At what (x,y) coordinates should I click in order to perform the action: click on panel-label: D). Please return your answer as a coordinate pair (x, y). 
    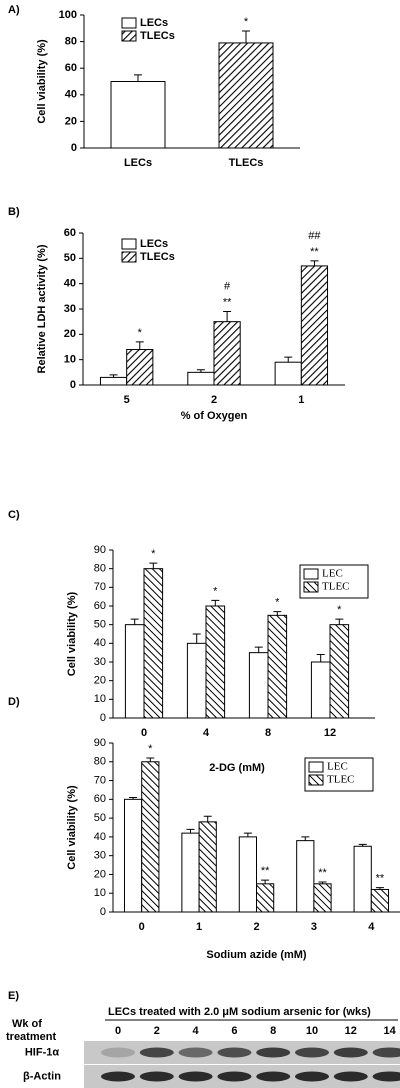
    Looking at the image, I should click on (14, 702).